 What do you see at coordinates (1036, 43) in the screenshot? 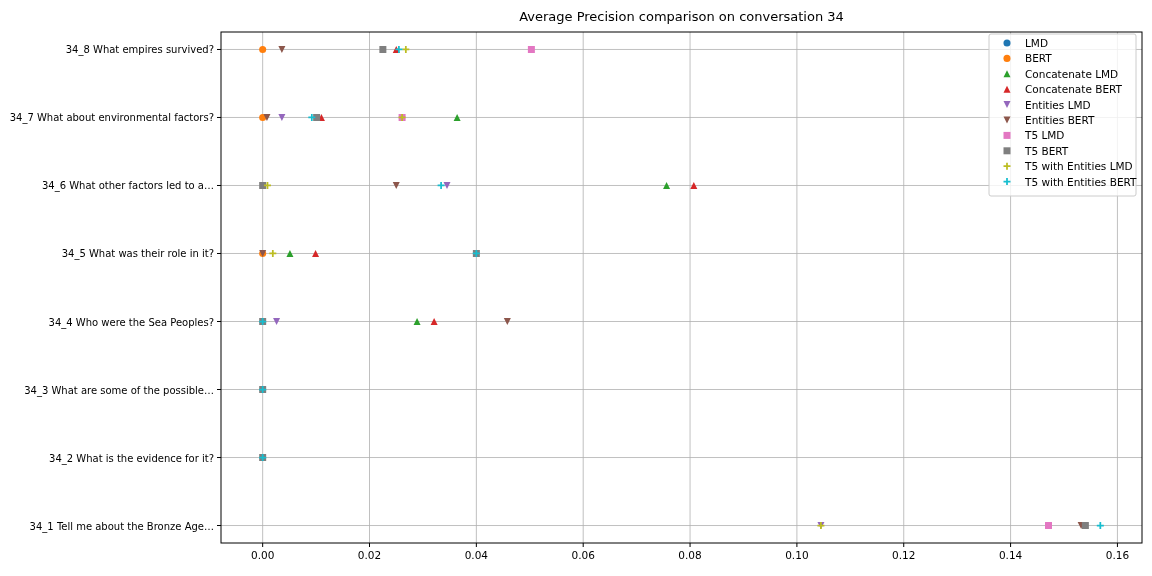
I see `legend-label: LMD` at bounding box center [1036, 43].